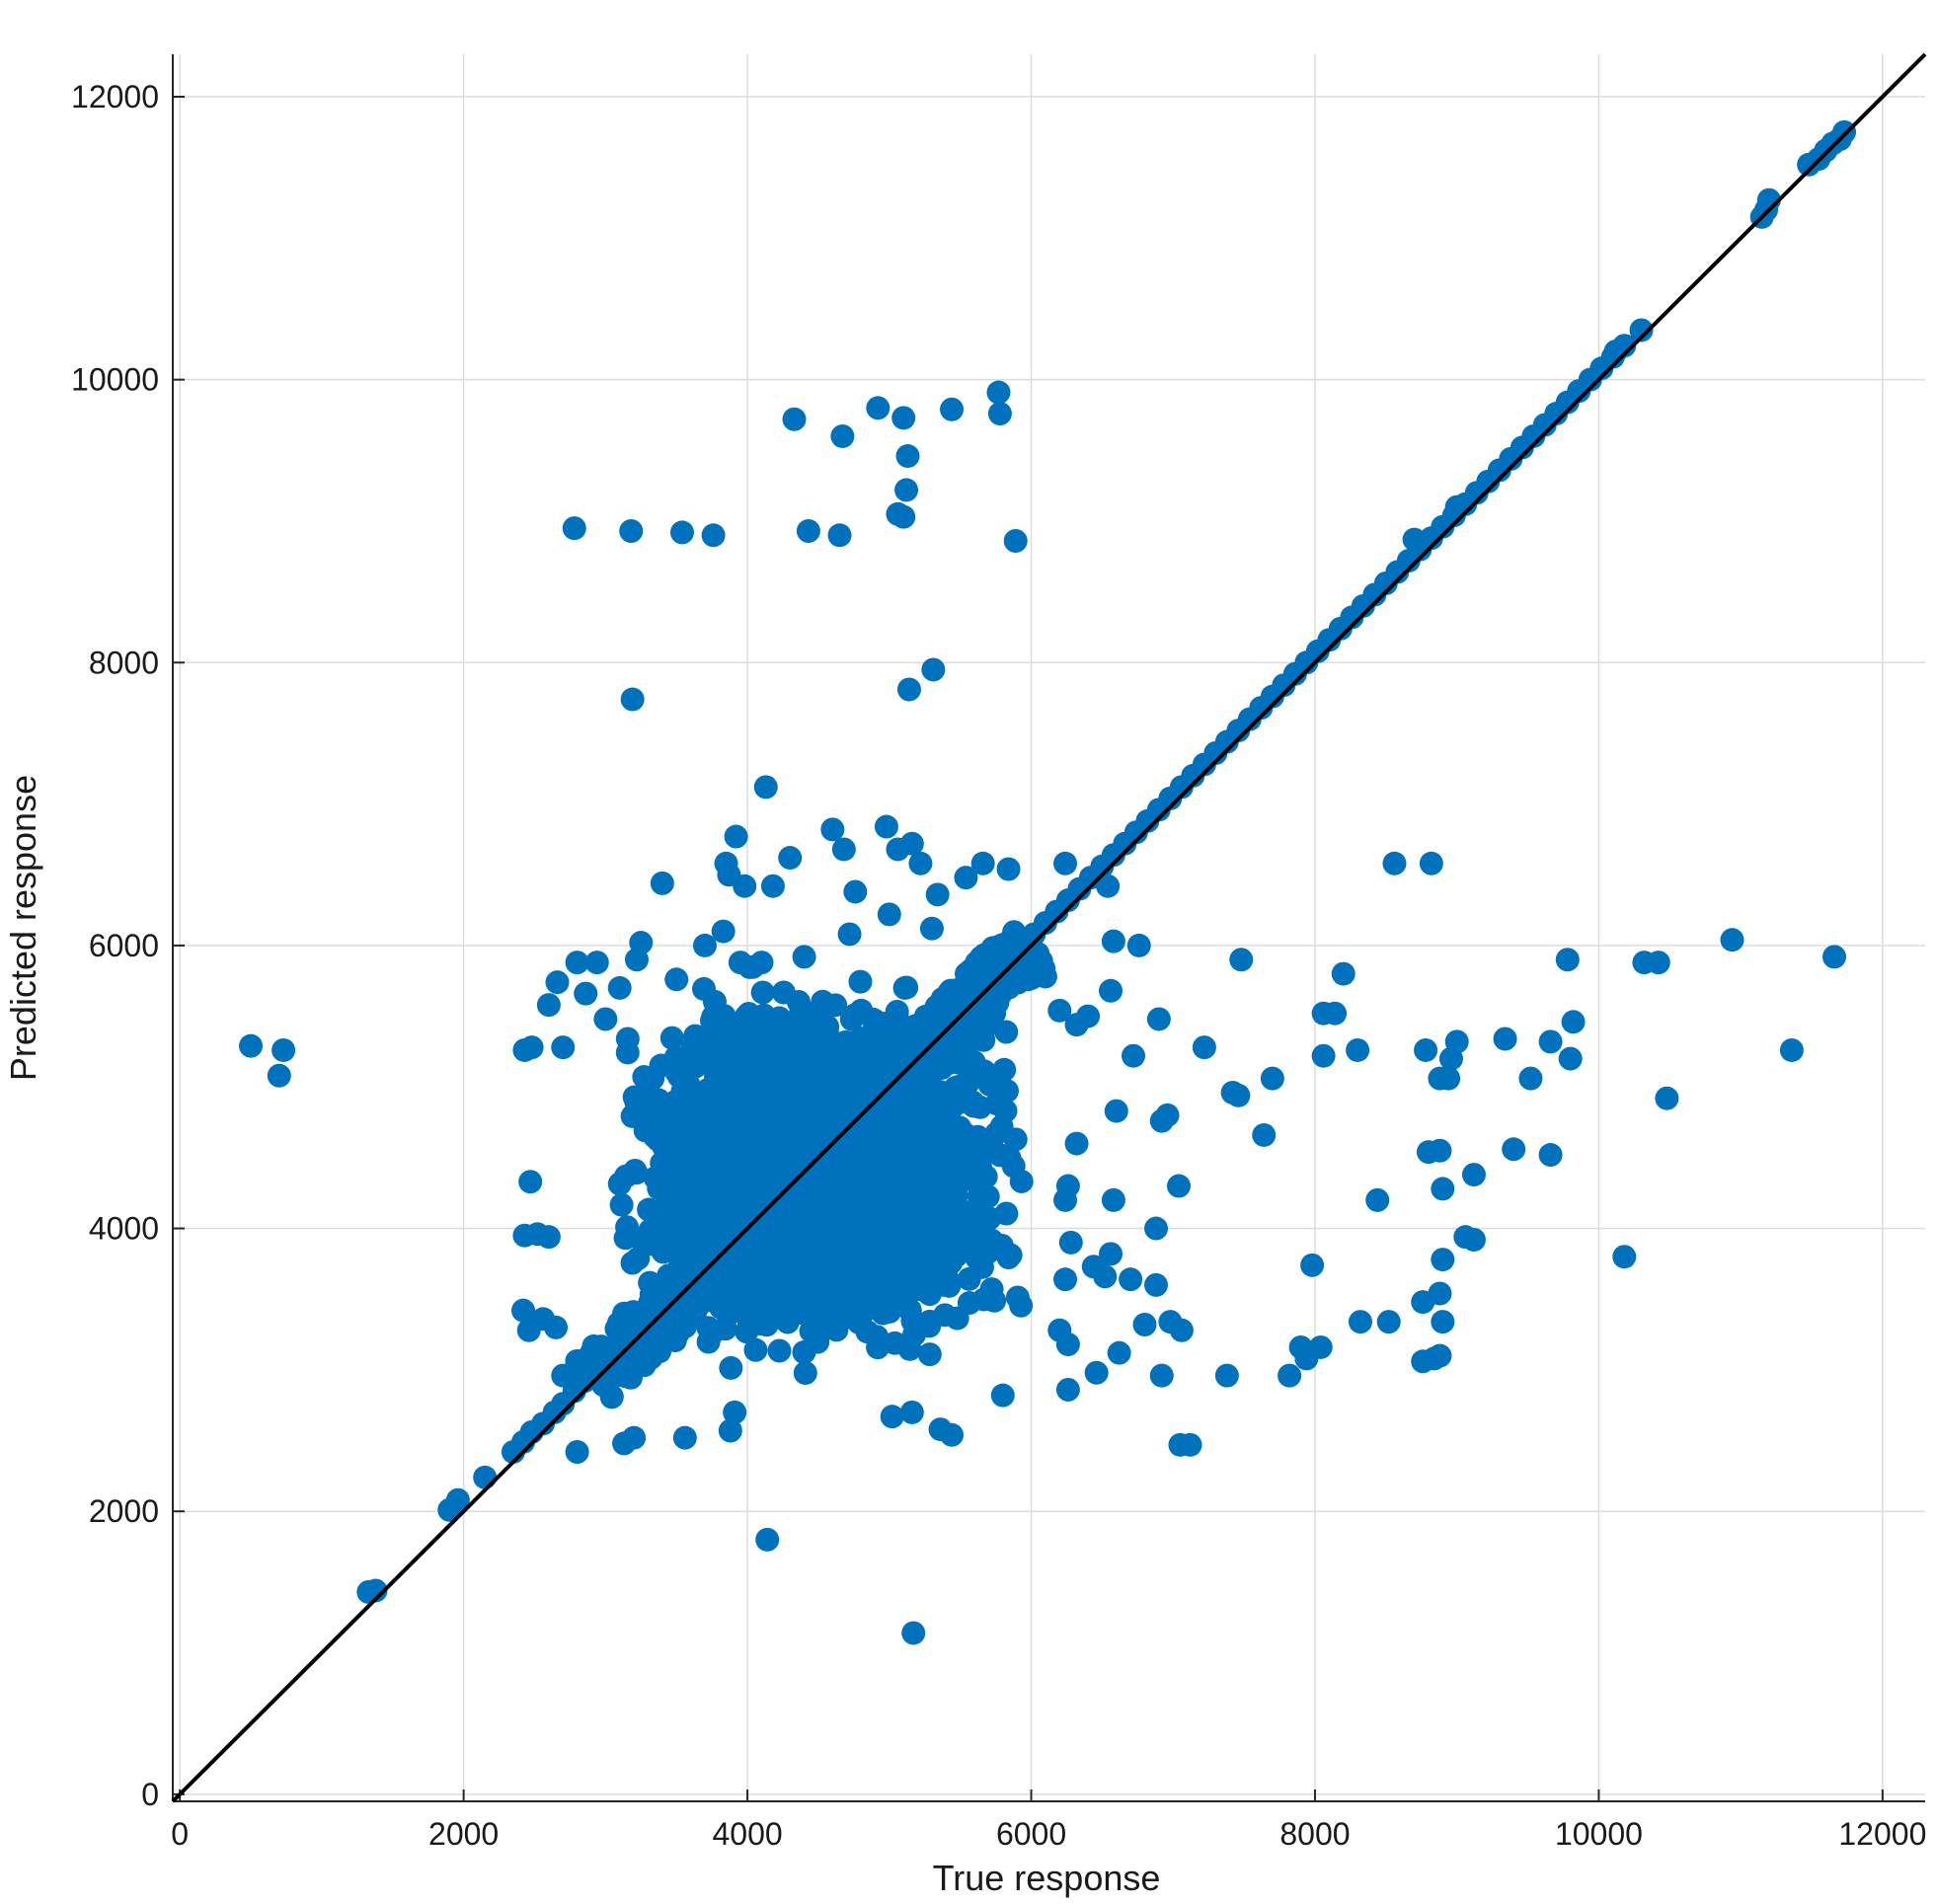 Image resolution: width=1936 pixels, height=1904 pixels. What do you see at coordinates (1314, 1834) in the screenshot?
I see `x-tick-label: 8000` at bounding box center [1314, 1834].